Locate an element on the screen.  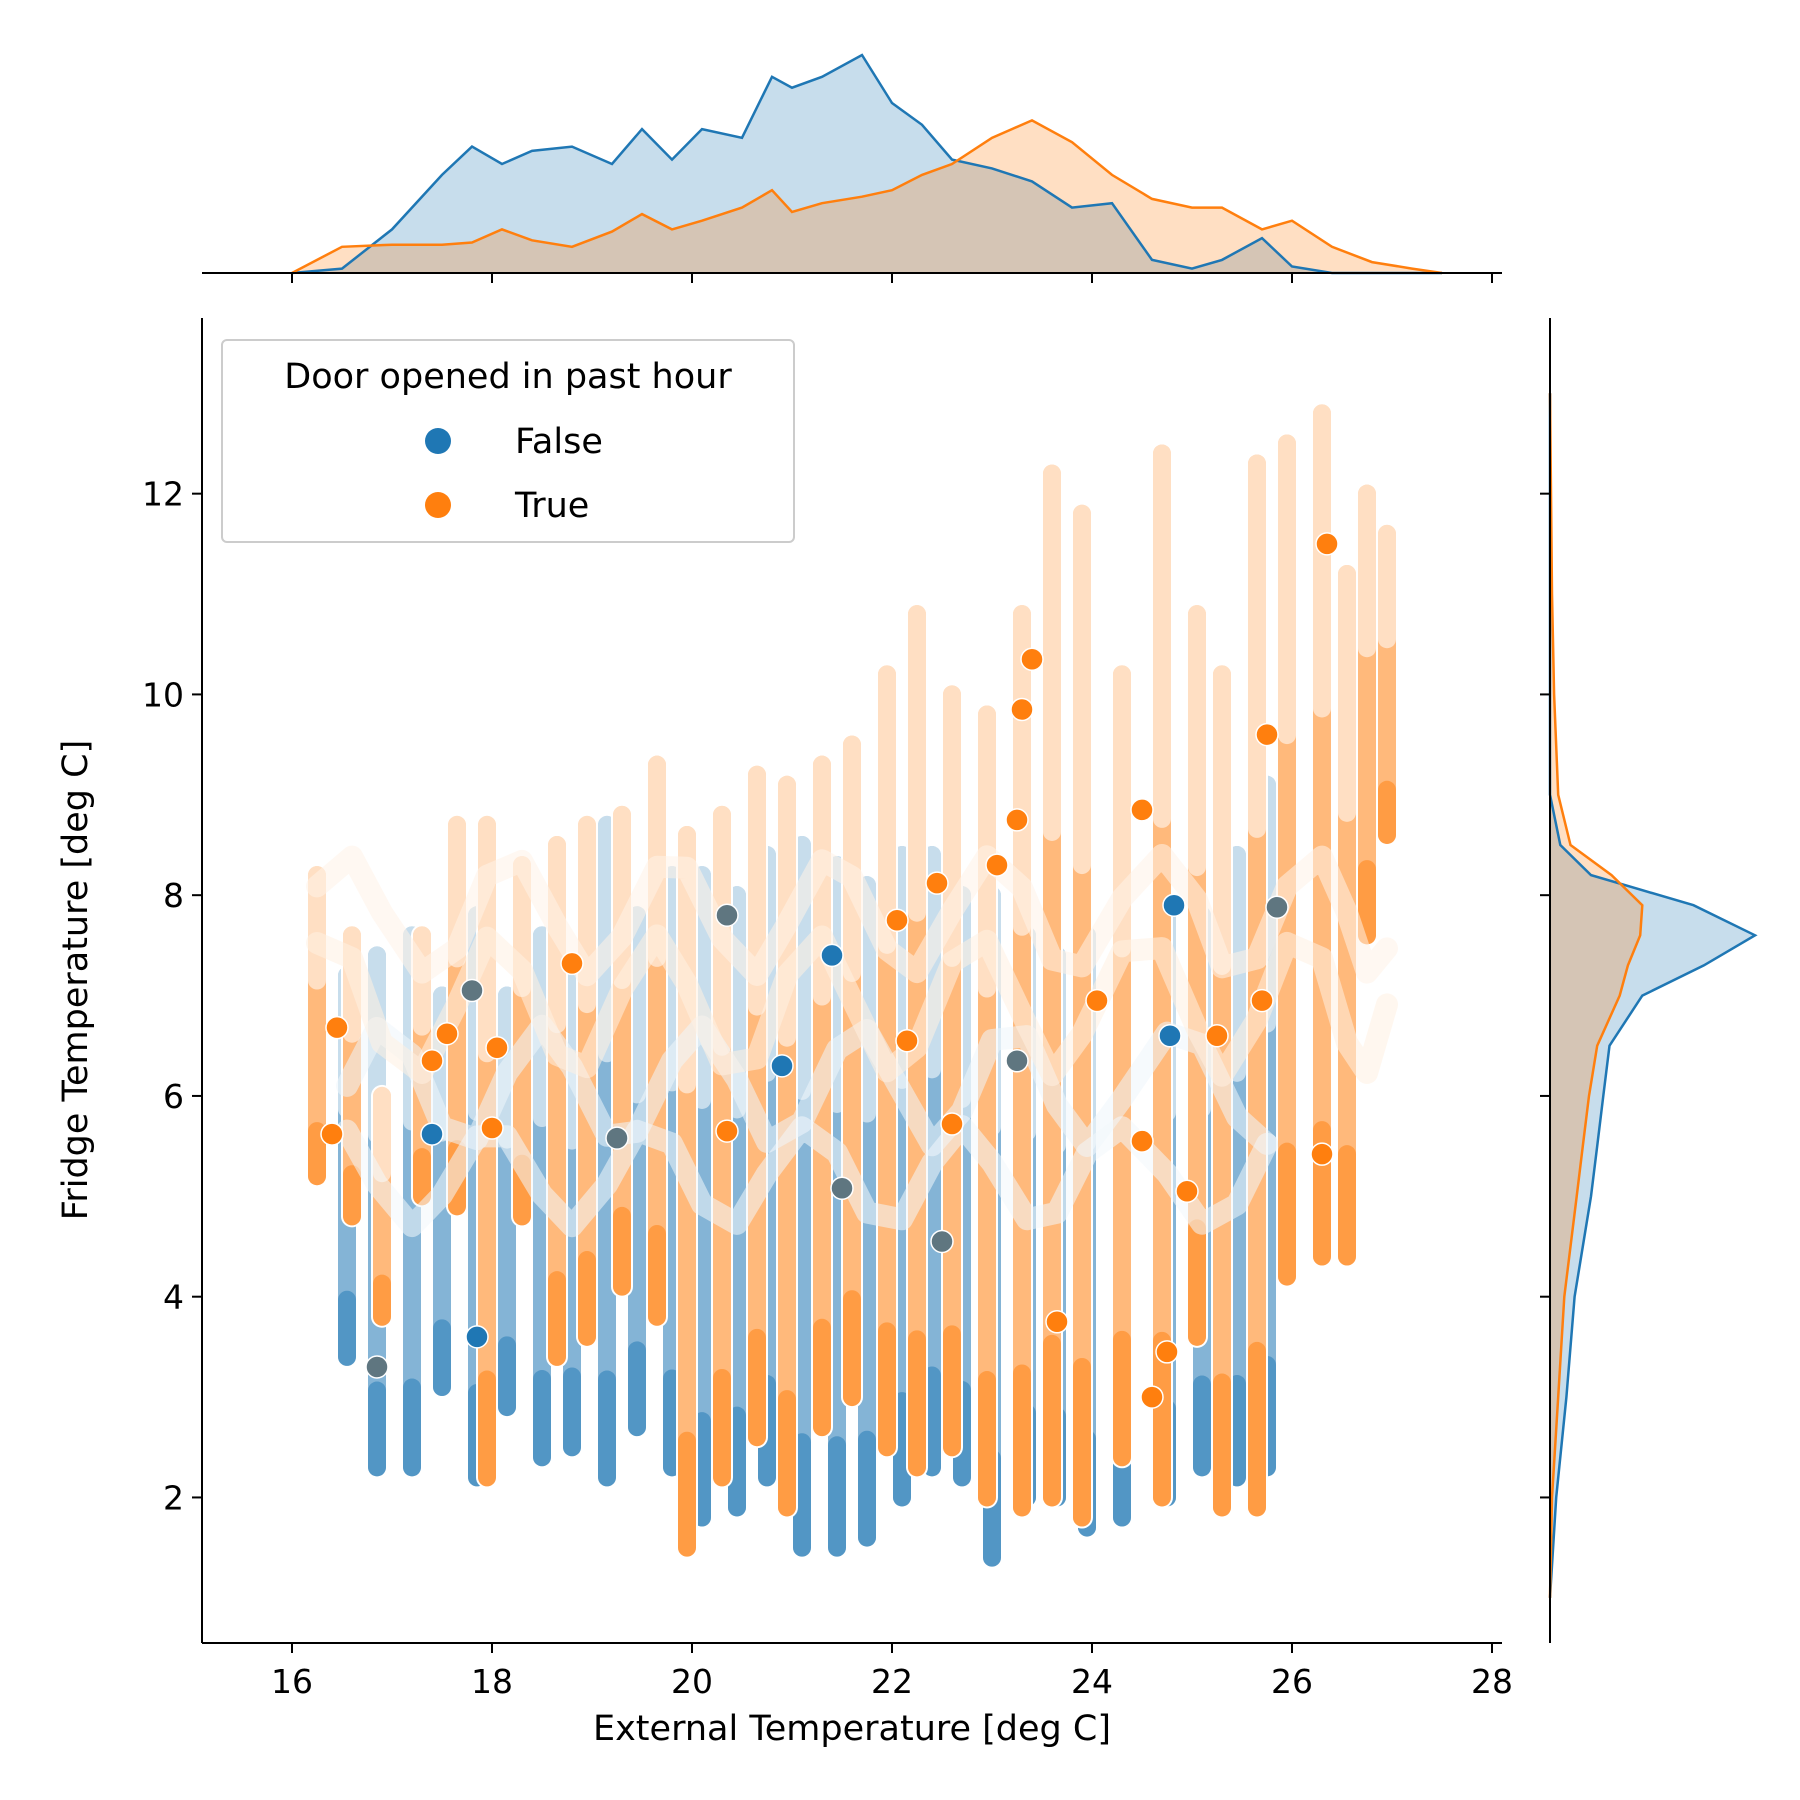
legend-label-false: False is located at coordinates (559, 442).